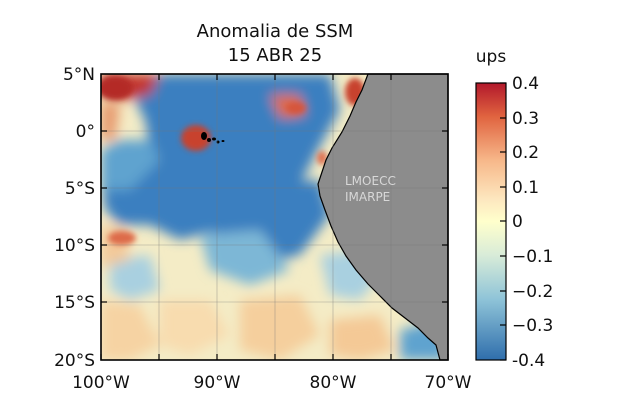 The image size is (626, 411). I want to click on colorbar-tick-0: 0.4, so click(525, 84).